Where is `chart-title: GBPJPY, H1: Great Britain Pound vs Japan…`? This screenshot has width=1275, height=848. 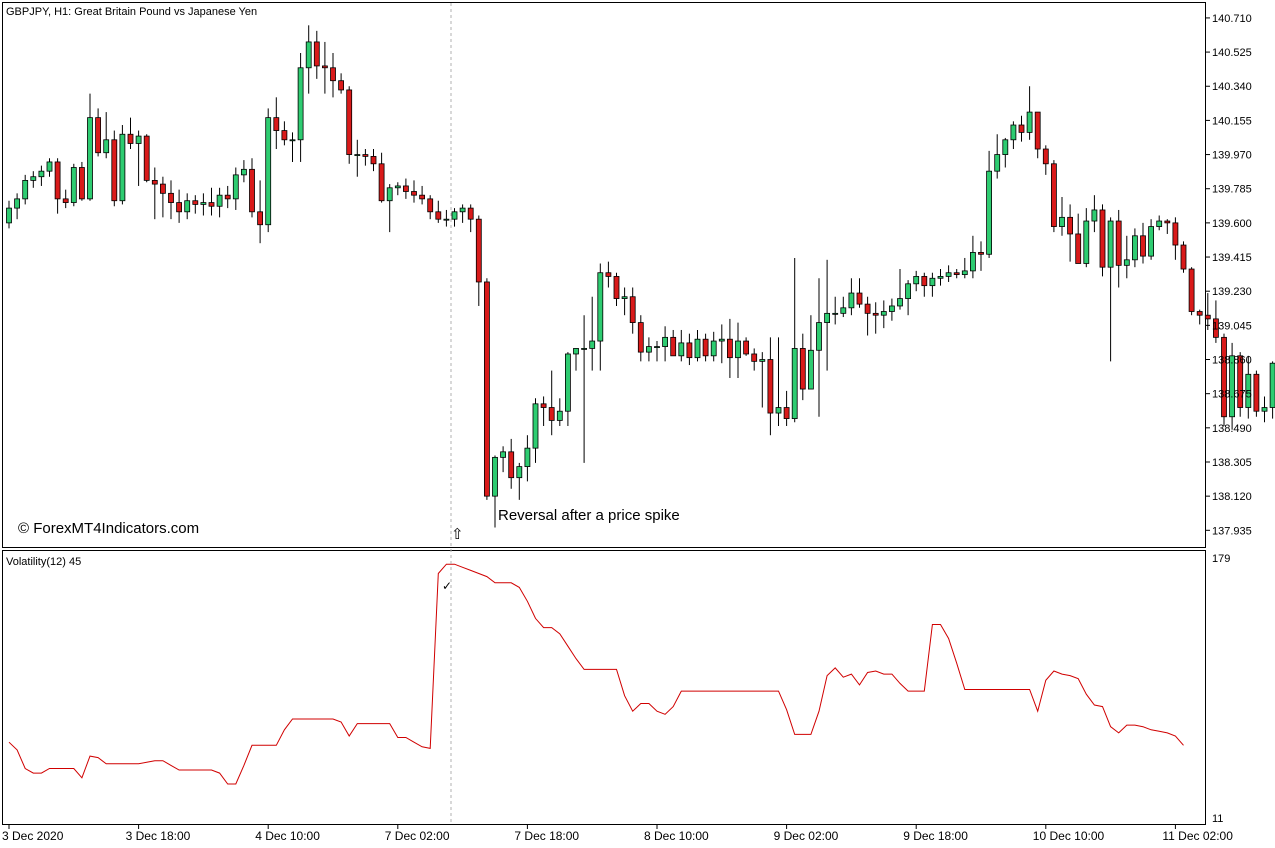 chart-title: GBPJPY, H1: Great Britain Pound vs Japan… is located at coordinates (131, 12).